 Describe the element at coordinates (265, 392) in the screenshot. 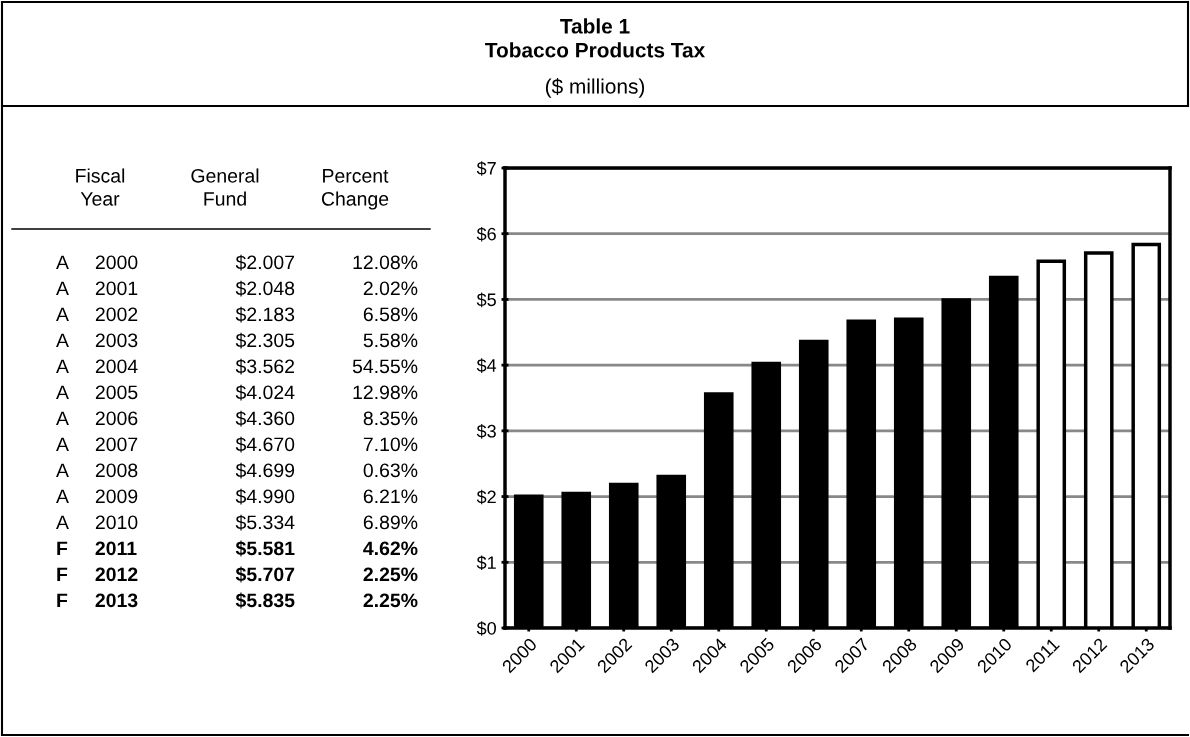

I see `text: $4.024` at that location.